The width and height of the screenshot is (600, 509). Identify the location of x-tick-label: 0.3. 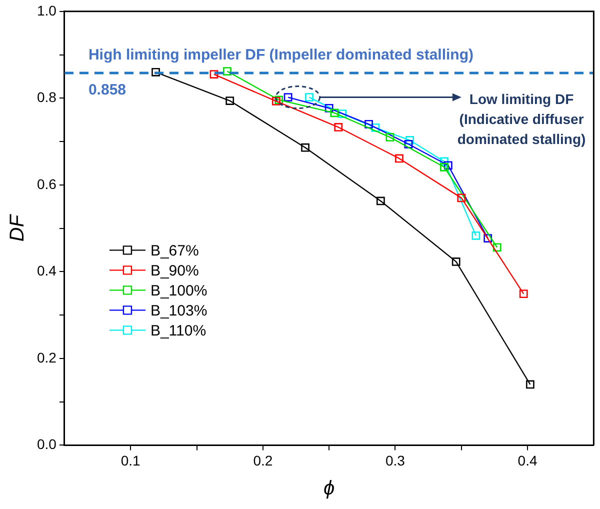
(396, 460).